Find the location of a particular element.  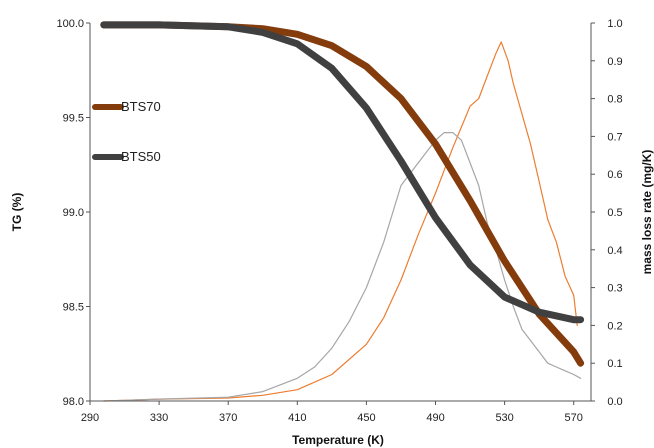

x-tick-label: 490 is located at coordinates (435, 418).